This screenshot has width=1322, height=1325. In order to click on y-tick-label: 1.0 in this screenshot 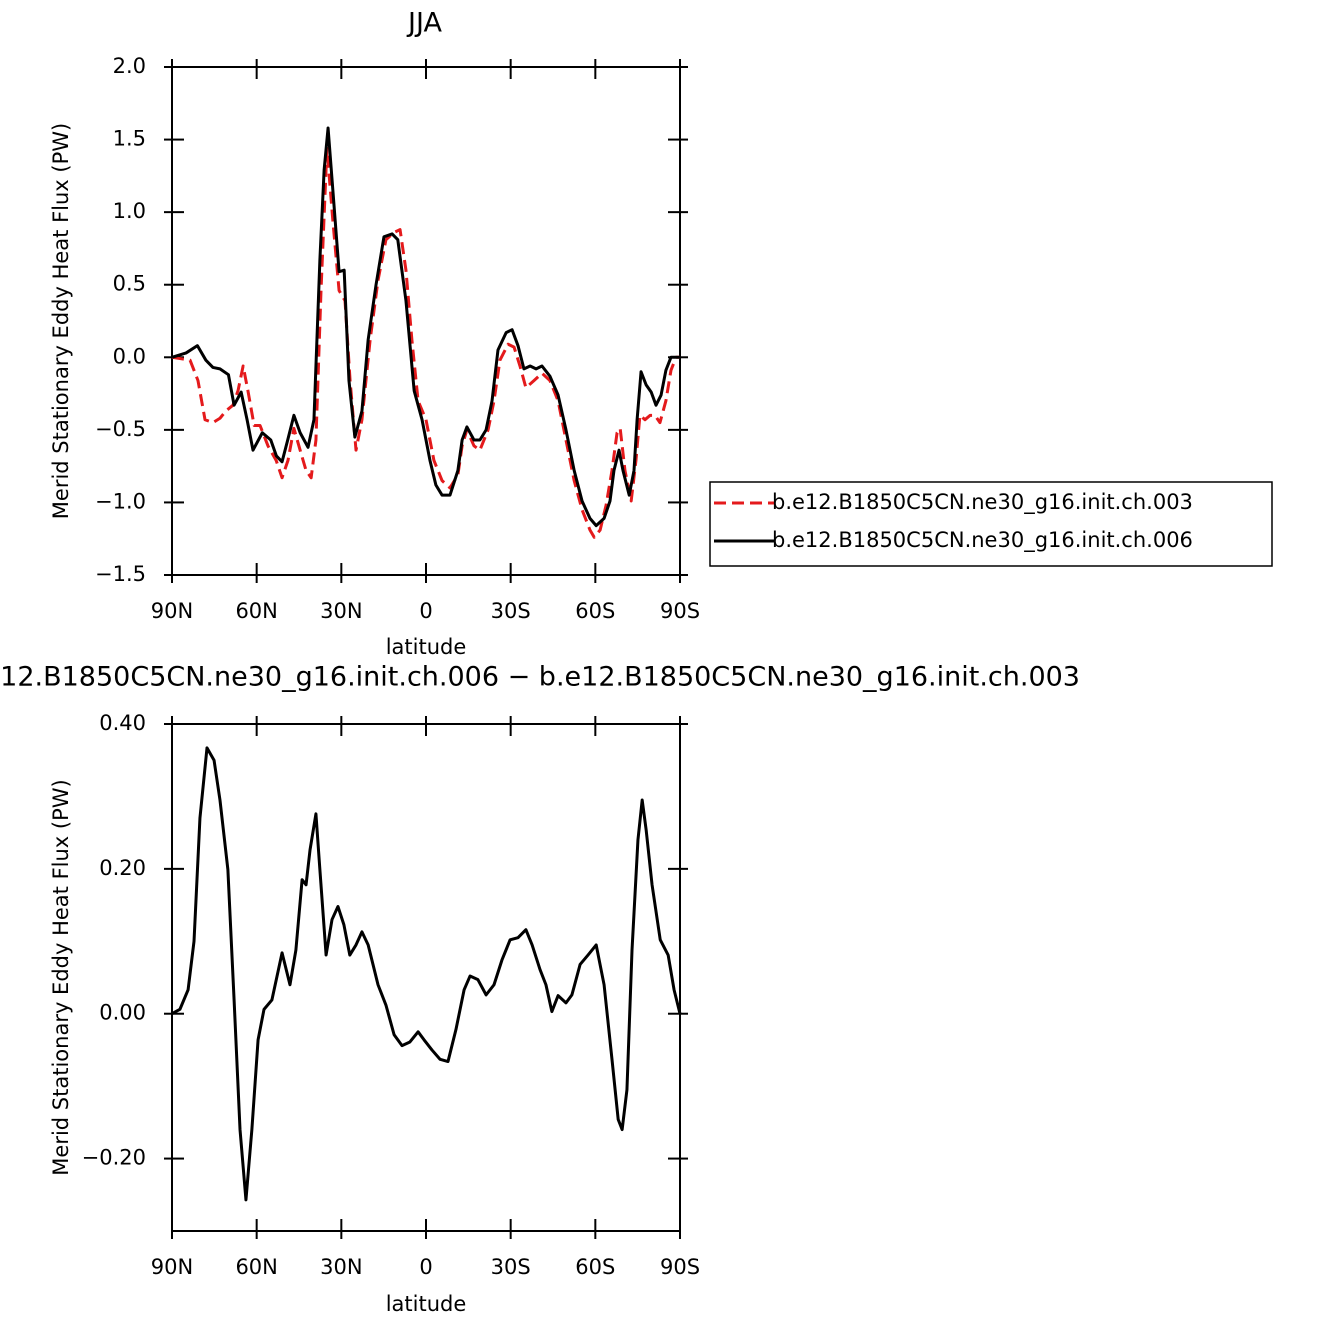, I will do `click(129, 211)`.